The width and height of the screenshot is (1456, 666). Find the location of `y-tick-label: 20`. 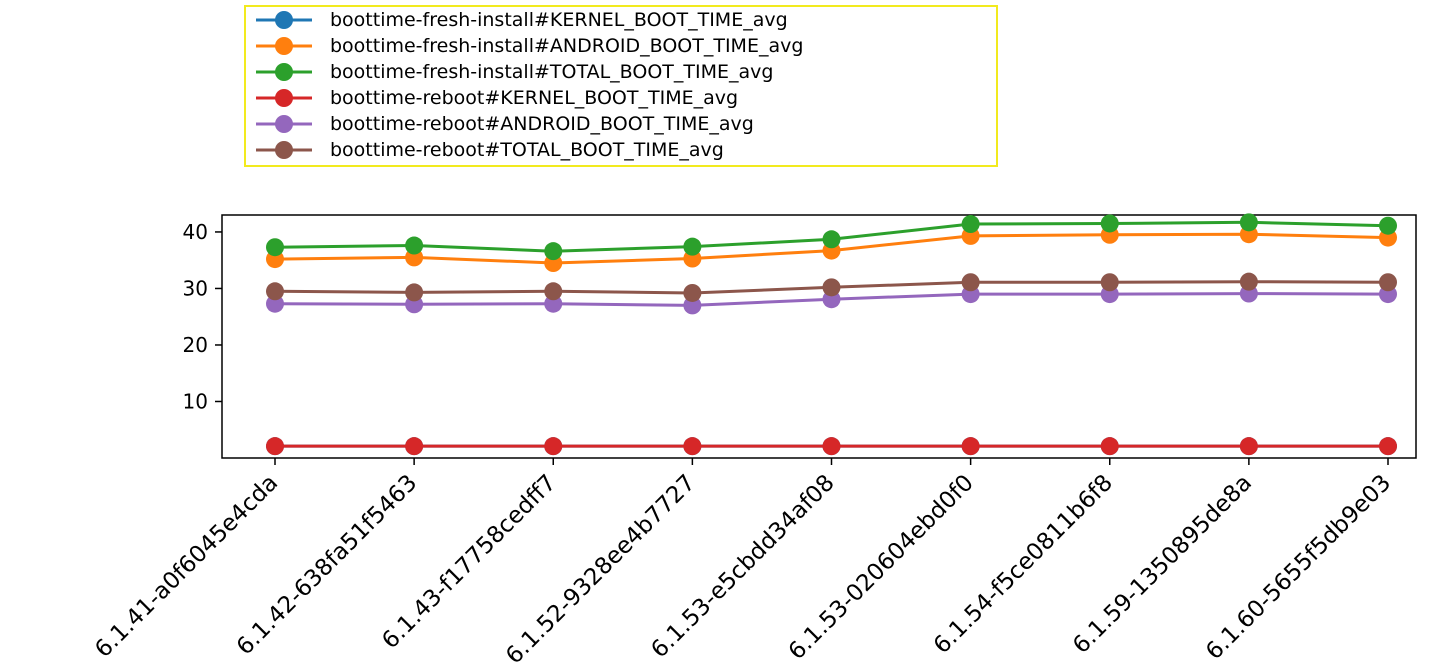

y-tick-label: 20 is located at coordinates (195, 345).